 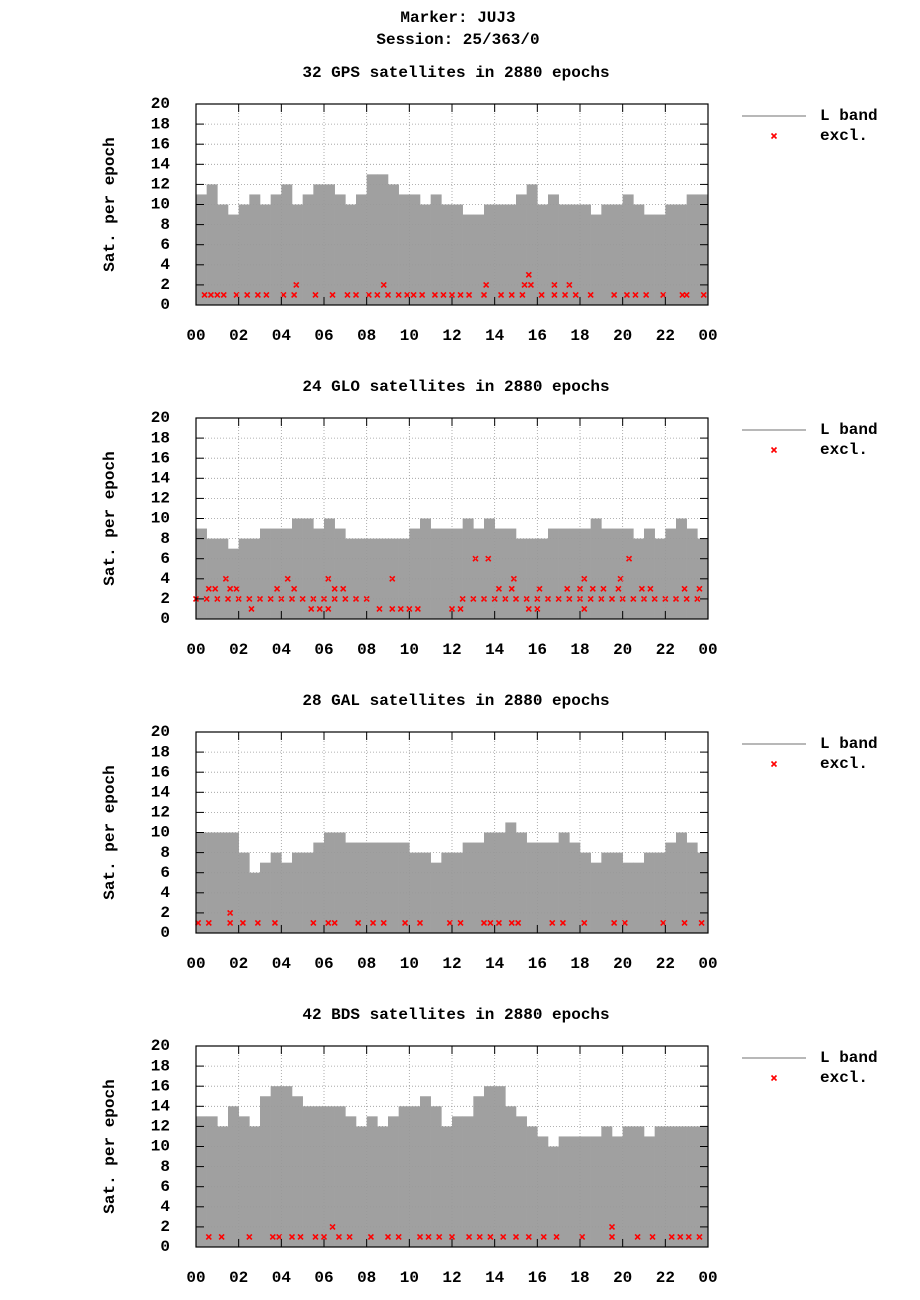 I want to click on x-tick-label: 08, so click(x=366, y=650).